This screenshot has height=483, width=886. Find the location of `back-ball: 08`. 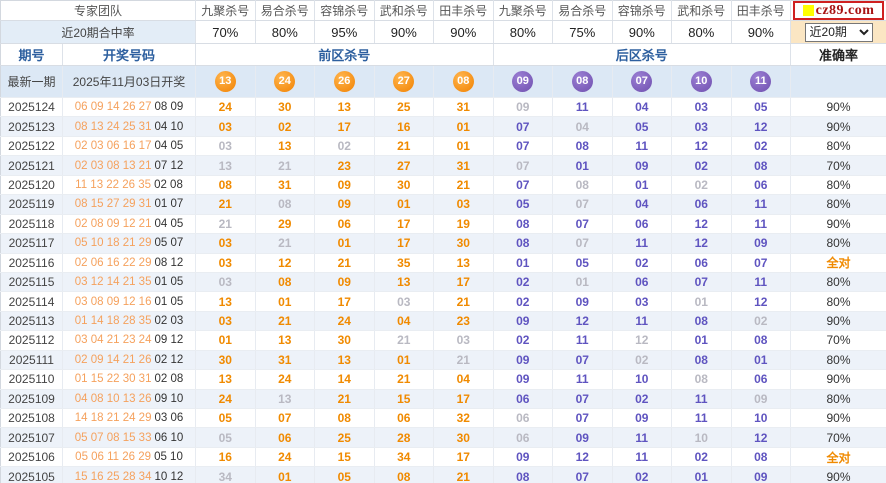

back-ball: 08 is located at coordinates (582, 81).